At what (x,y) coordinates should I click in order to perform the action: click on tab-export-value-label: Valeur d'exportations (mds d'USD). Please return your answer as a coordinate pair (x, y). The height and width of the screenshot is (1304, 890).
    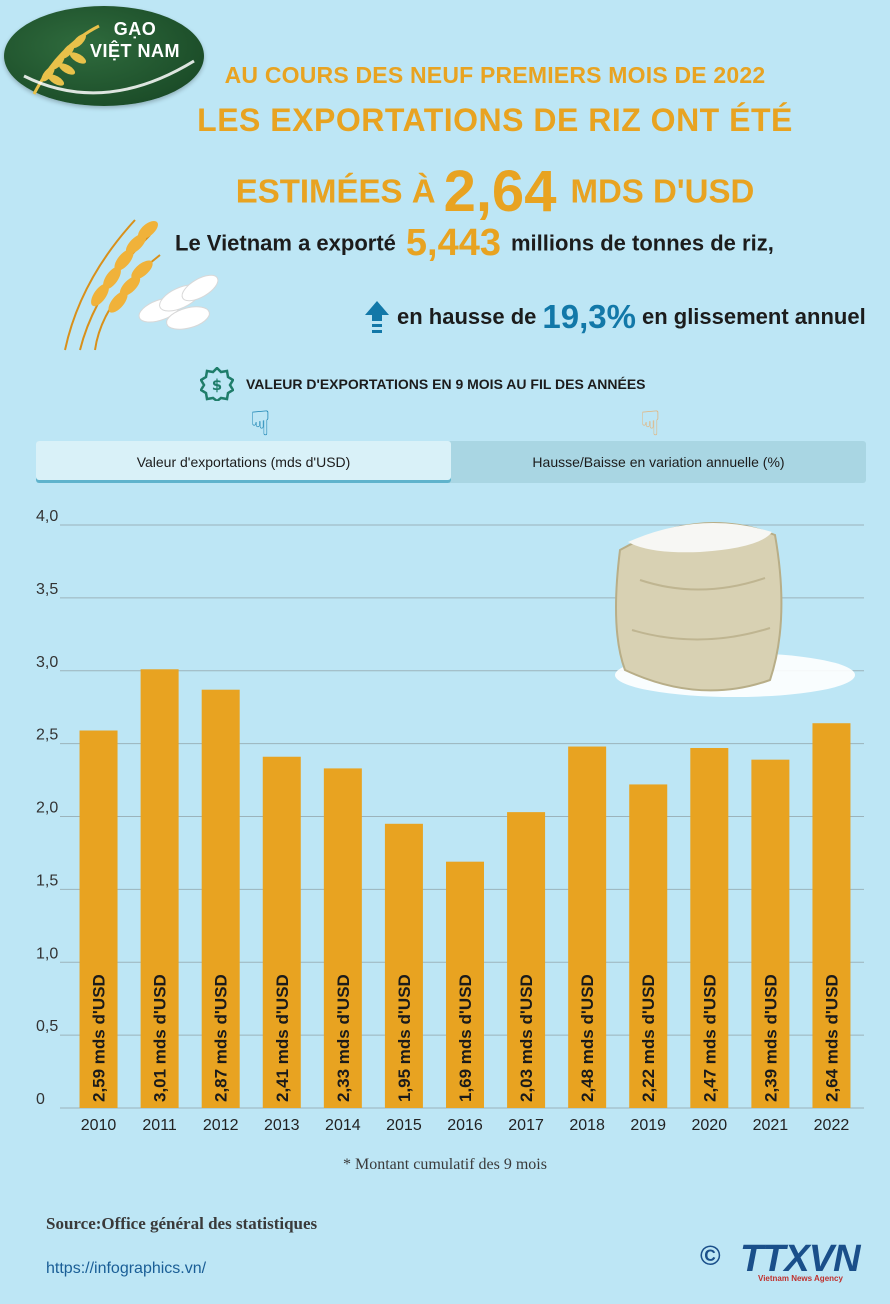
    Looking at the image, I should click on (243, 462).